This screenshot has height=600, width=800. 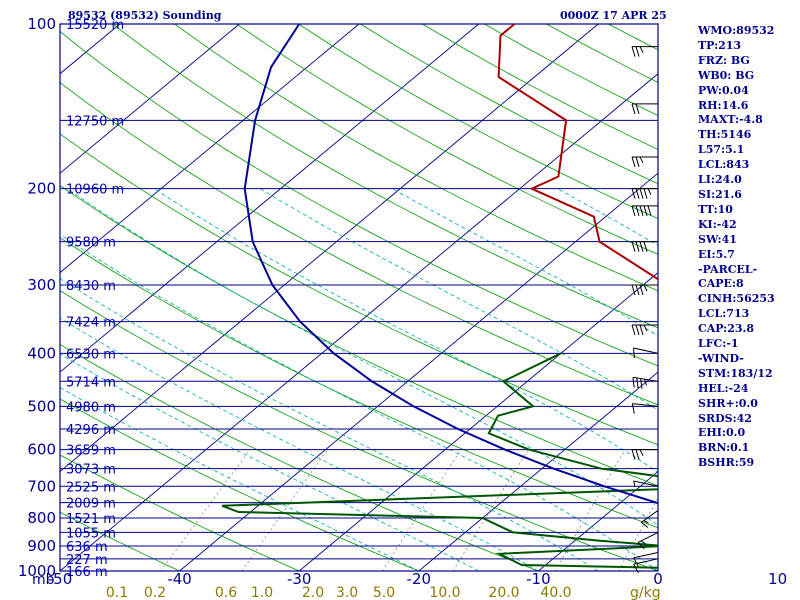 I want to click on index-line: WB0: BG, so click(x=726, y=75).